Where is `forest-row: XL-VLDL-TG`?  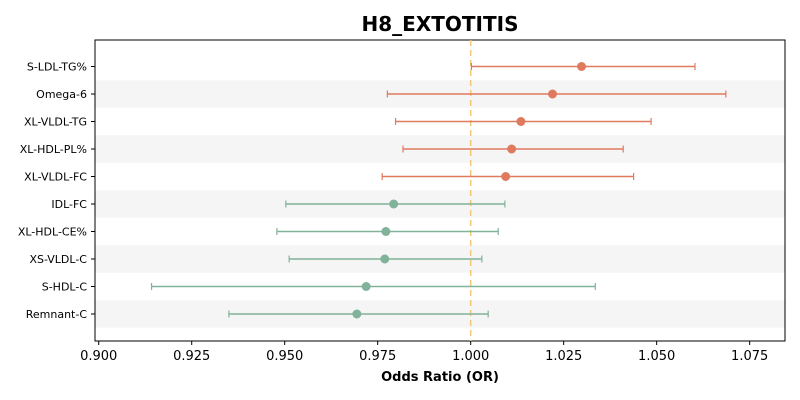 forest-row: XL-VLDL-TG is located at coordinates (338, 122).